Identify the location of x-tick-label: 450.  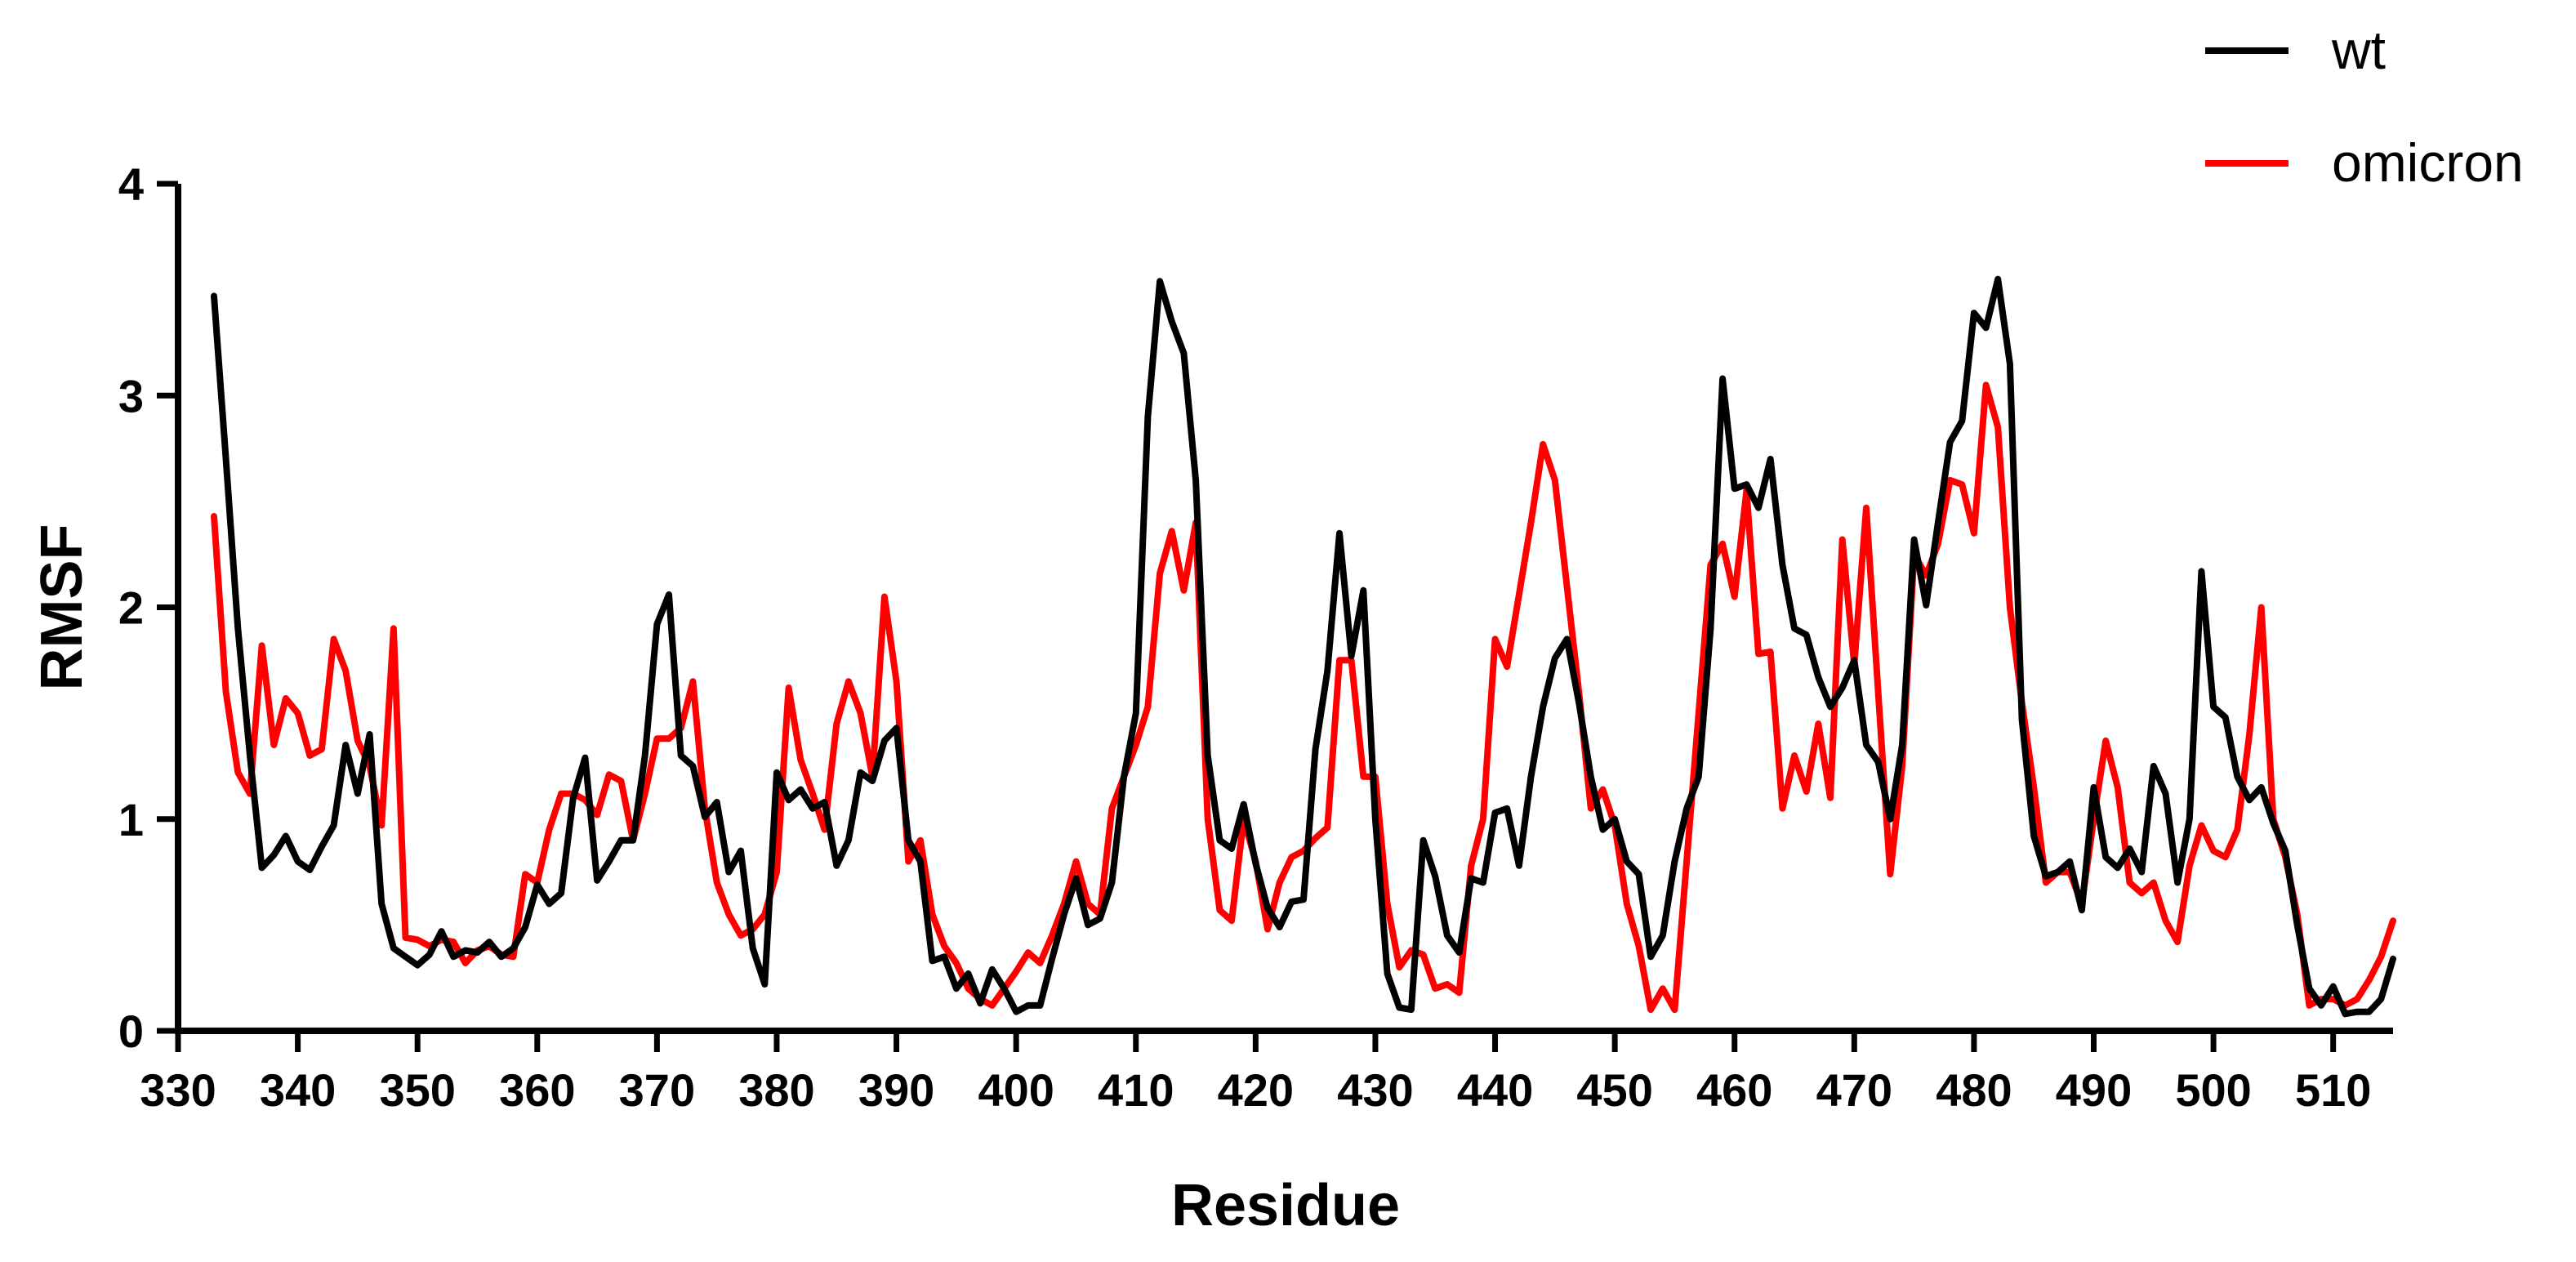
(1614, 1090).